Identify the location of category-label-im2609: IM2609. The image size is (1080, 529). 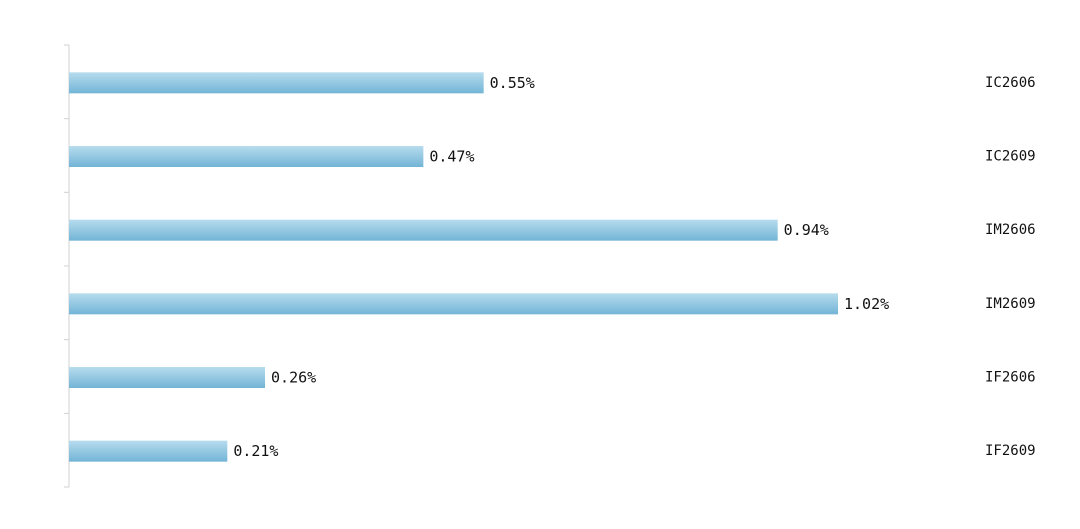
(1010, 304).